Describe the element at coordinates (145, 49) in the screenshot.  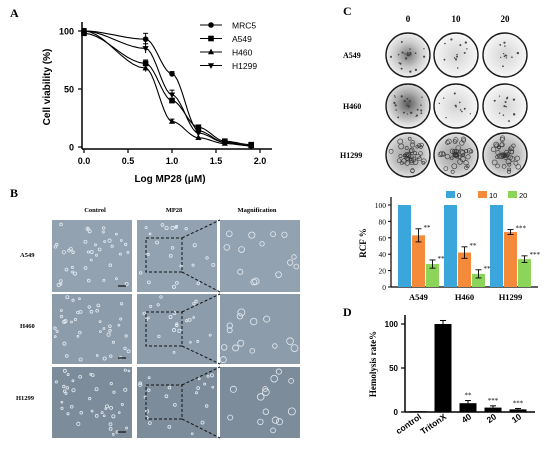
I see `data-point-h1299` at that location.